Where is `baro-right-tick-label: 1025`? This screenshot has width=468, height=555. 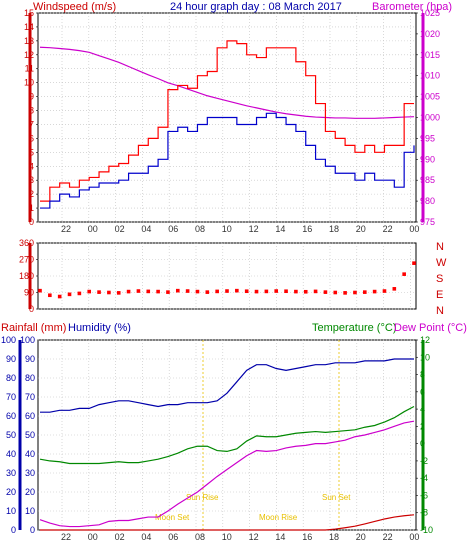
baro-right-tick-label: 1025 is located at coordinates (430, 13).